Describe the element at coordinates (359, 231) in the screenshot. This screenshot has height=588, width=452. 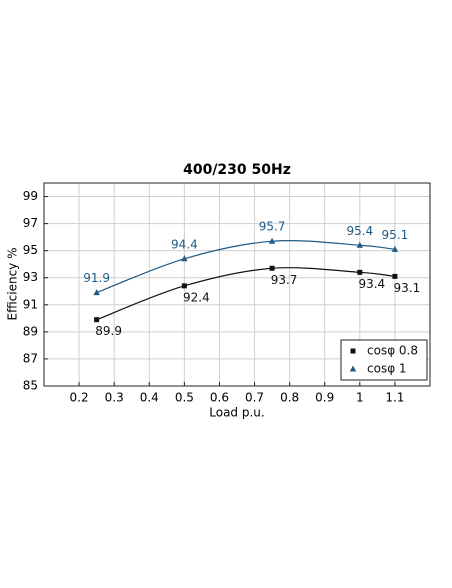
I see `data-label: 95.4` at that location.